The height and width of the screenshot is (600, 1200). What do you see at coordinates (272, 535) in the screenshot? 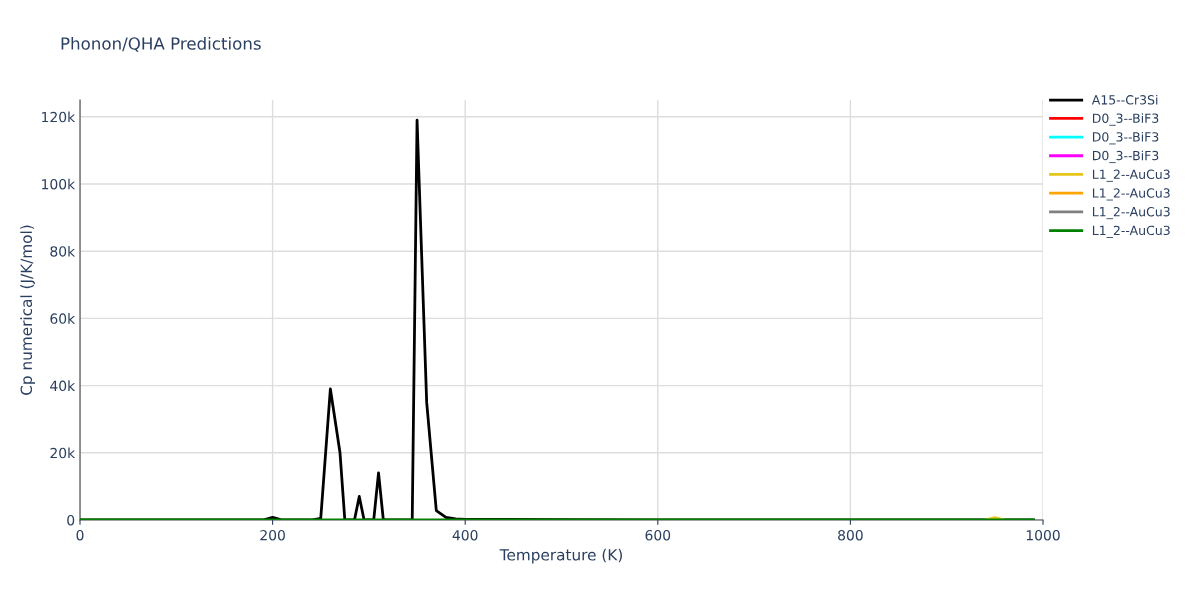
I see `x-tick-label: 200` at bounding box center [272, 535].